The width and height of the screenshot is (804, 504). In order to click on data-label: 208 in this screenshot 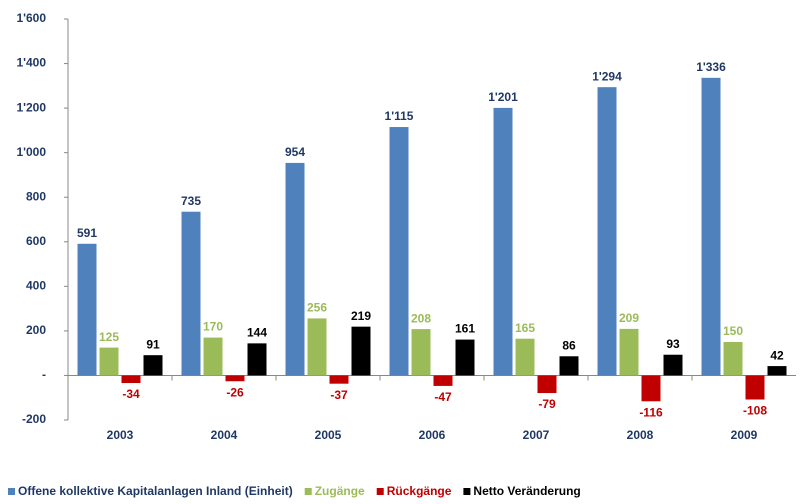, I will do `click(421, 318)`.